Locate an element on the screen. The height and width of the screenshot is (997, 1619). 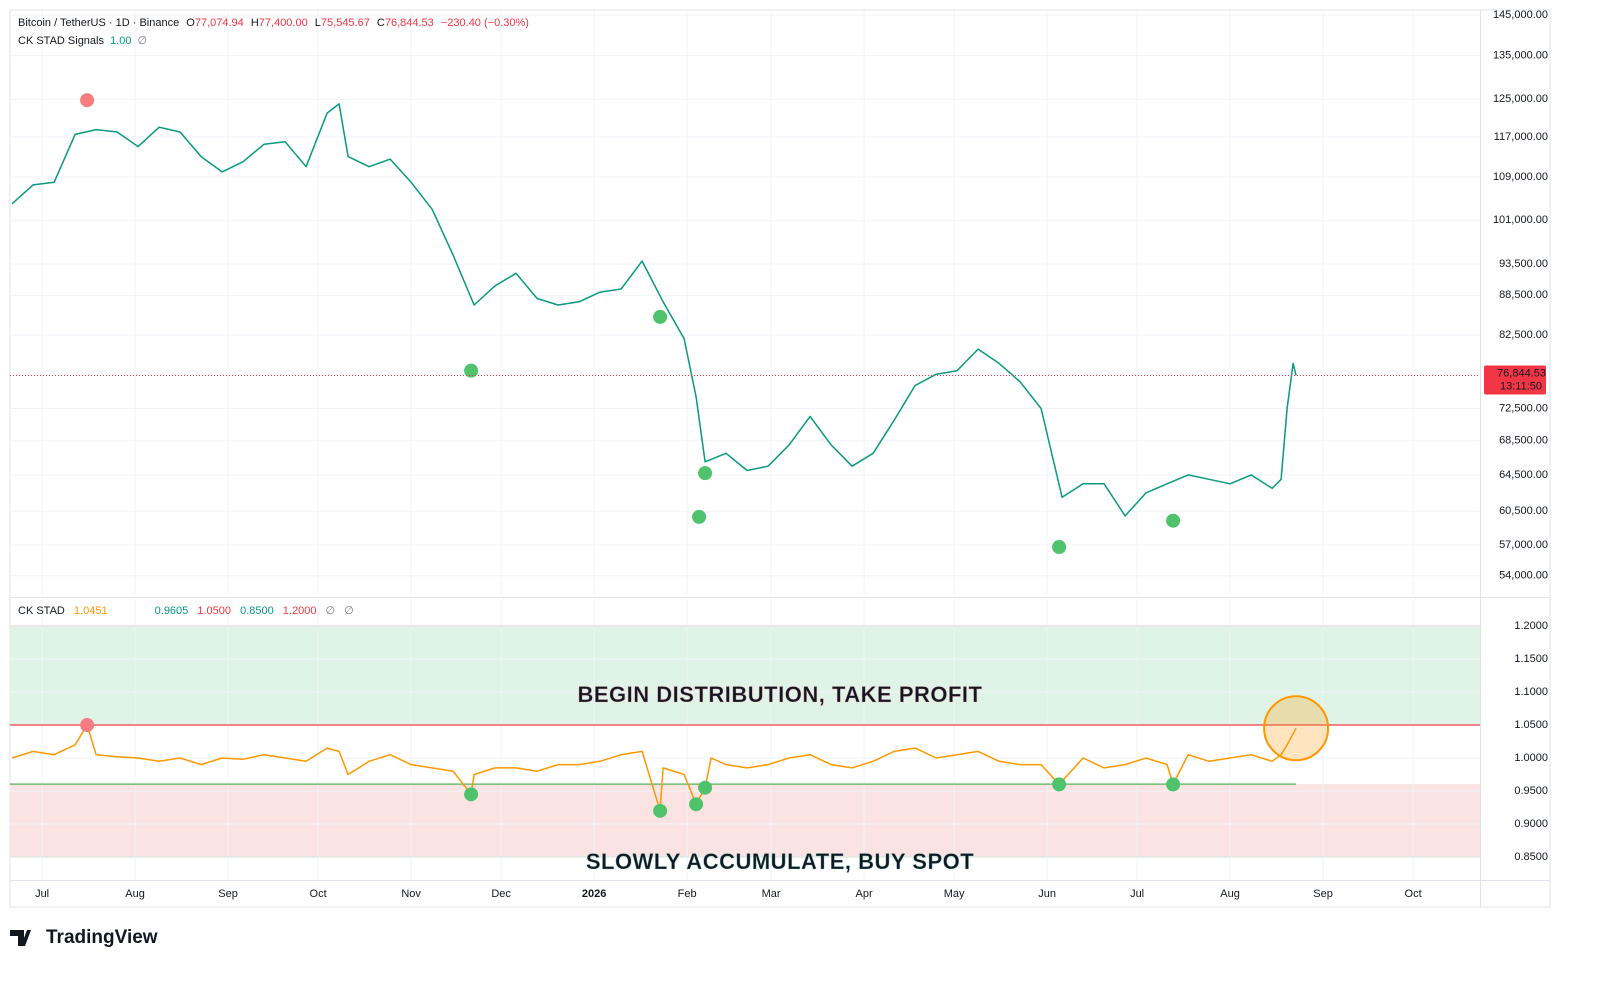
level-value: 0.9605 is located at coordinates (172, 611).